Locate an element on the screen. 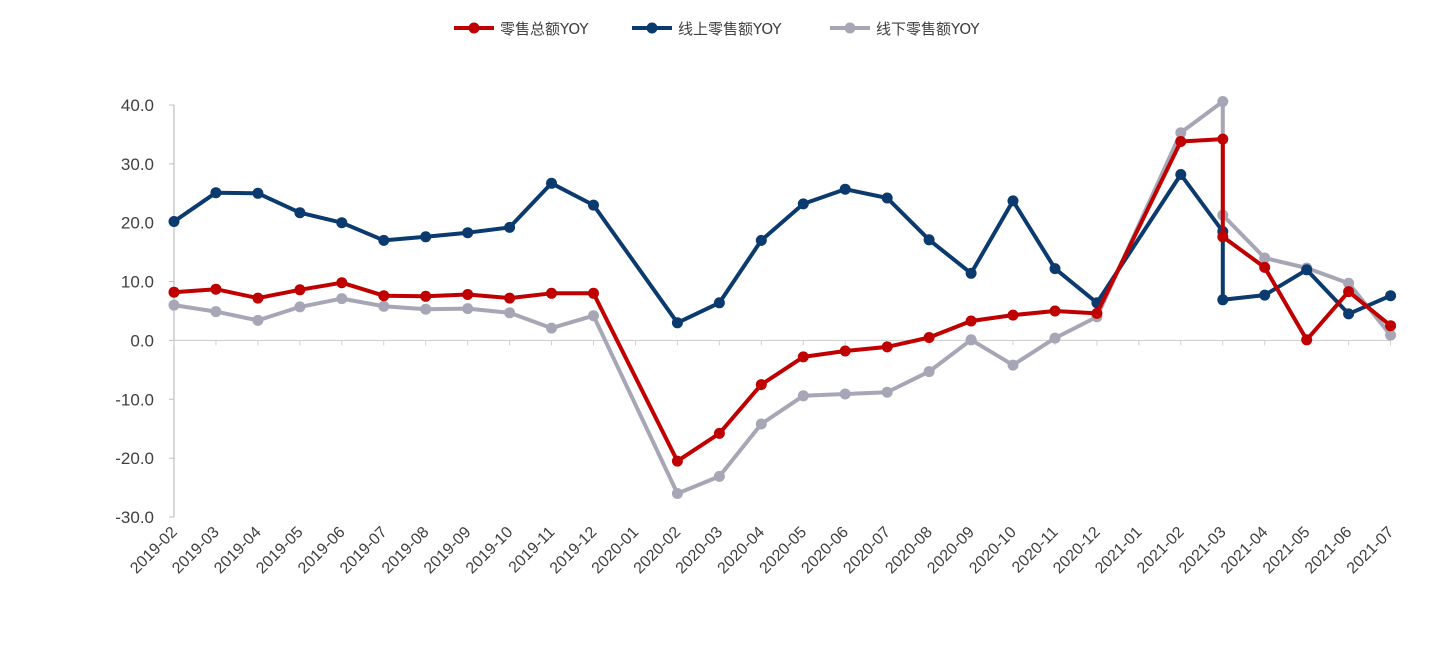 The height and width of the screenshot is (655, 1445). y-tick-label: 20.0 is located at coordinates (137, 223).